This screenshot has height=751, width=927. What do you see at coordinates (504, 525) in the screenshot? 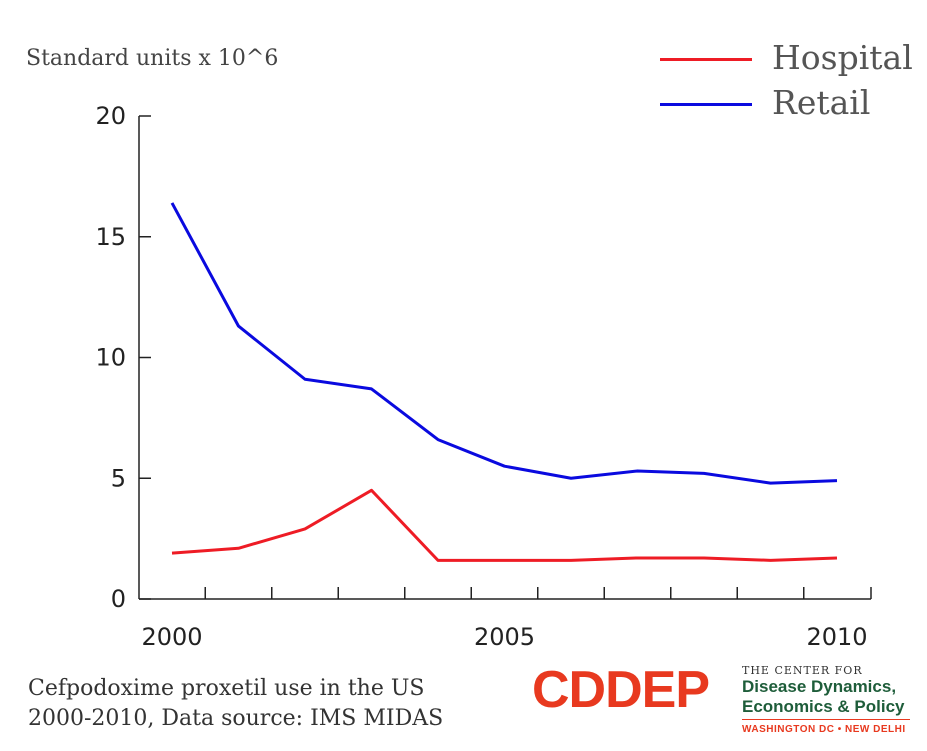
I see `series-line-hospital` at bounding box center [504, 525].